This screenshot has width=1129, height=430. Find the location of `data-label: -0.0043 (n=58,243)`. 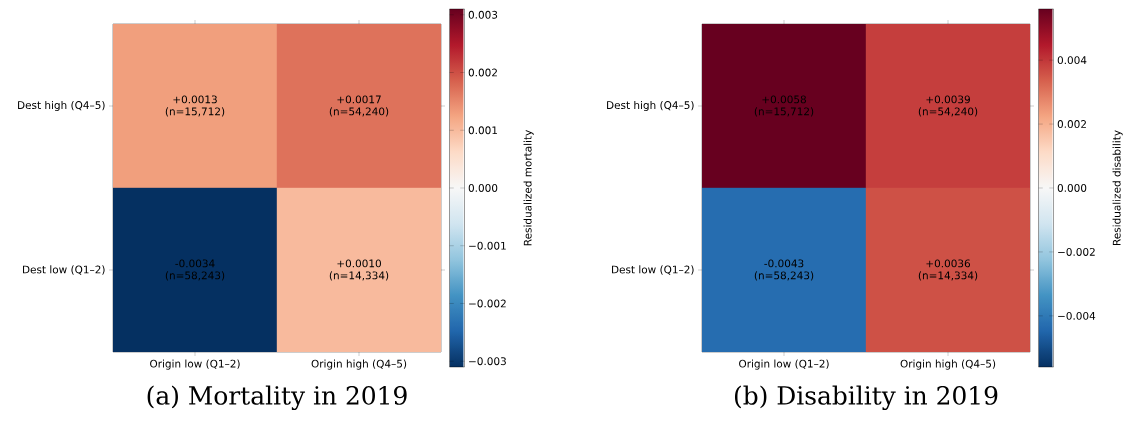

data-label: -0.0043 (n=58,243) is located at coordinates (784, 270).